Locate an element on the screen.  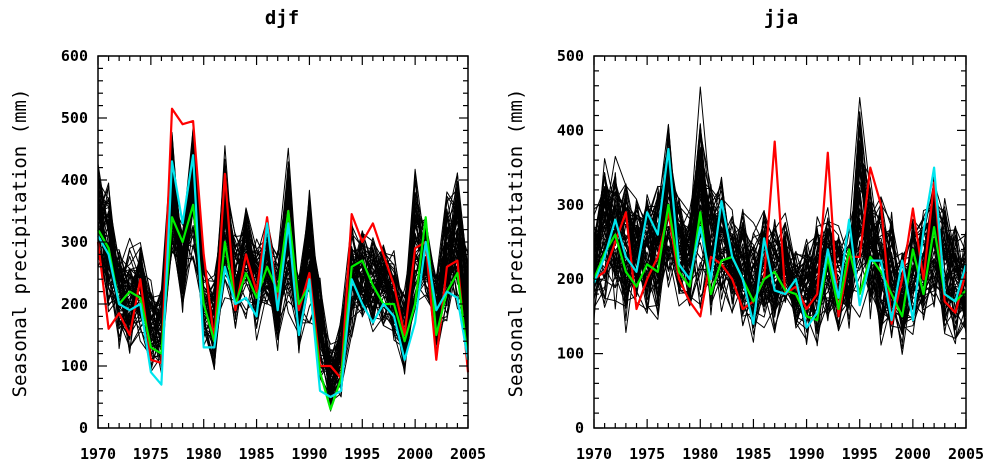
chart-title: jja is located at coordinates (781, 18).